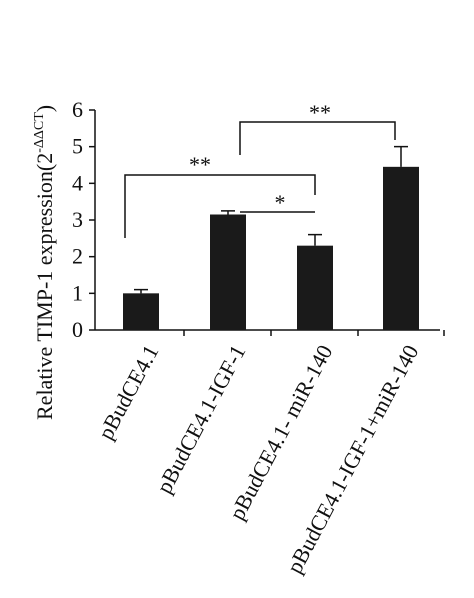  I want to click on y-label-sup: -ΔΔCT, so click(39, 132).